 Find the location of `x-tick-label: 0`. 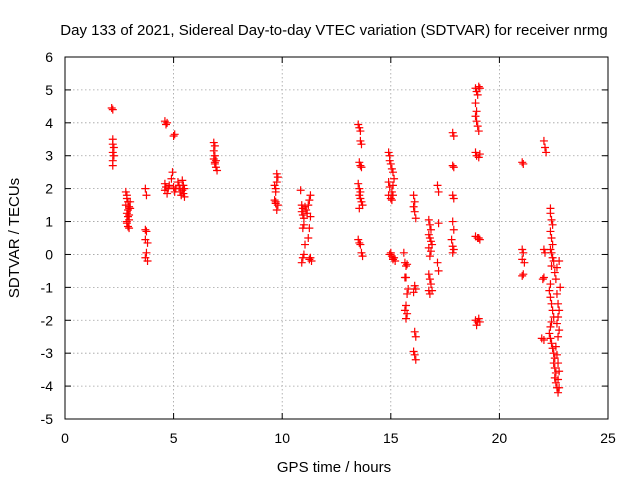

x-tick-label: 0 is located at coordinates (65, 438).